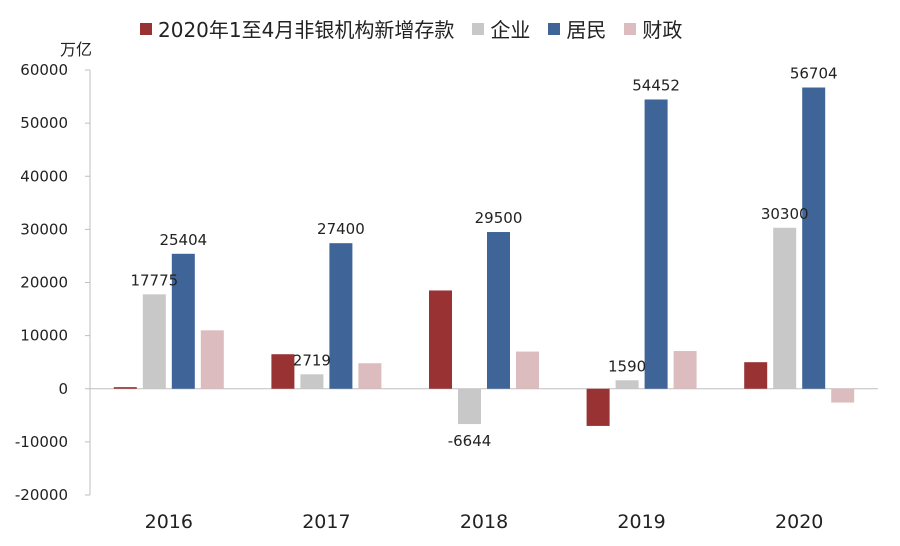  What do you see at coordinates (154, 280) in the screenshot?
I see `data-label: 17775` at bounding box center [154, 280].